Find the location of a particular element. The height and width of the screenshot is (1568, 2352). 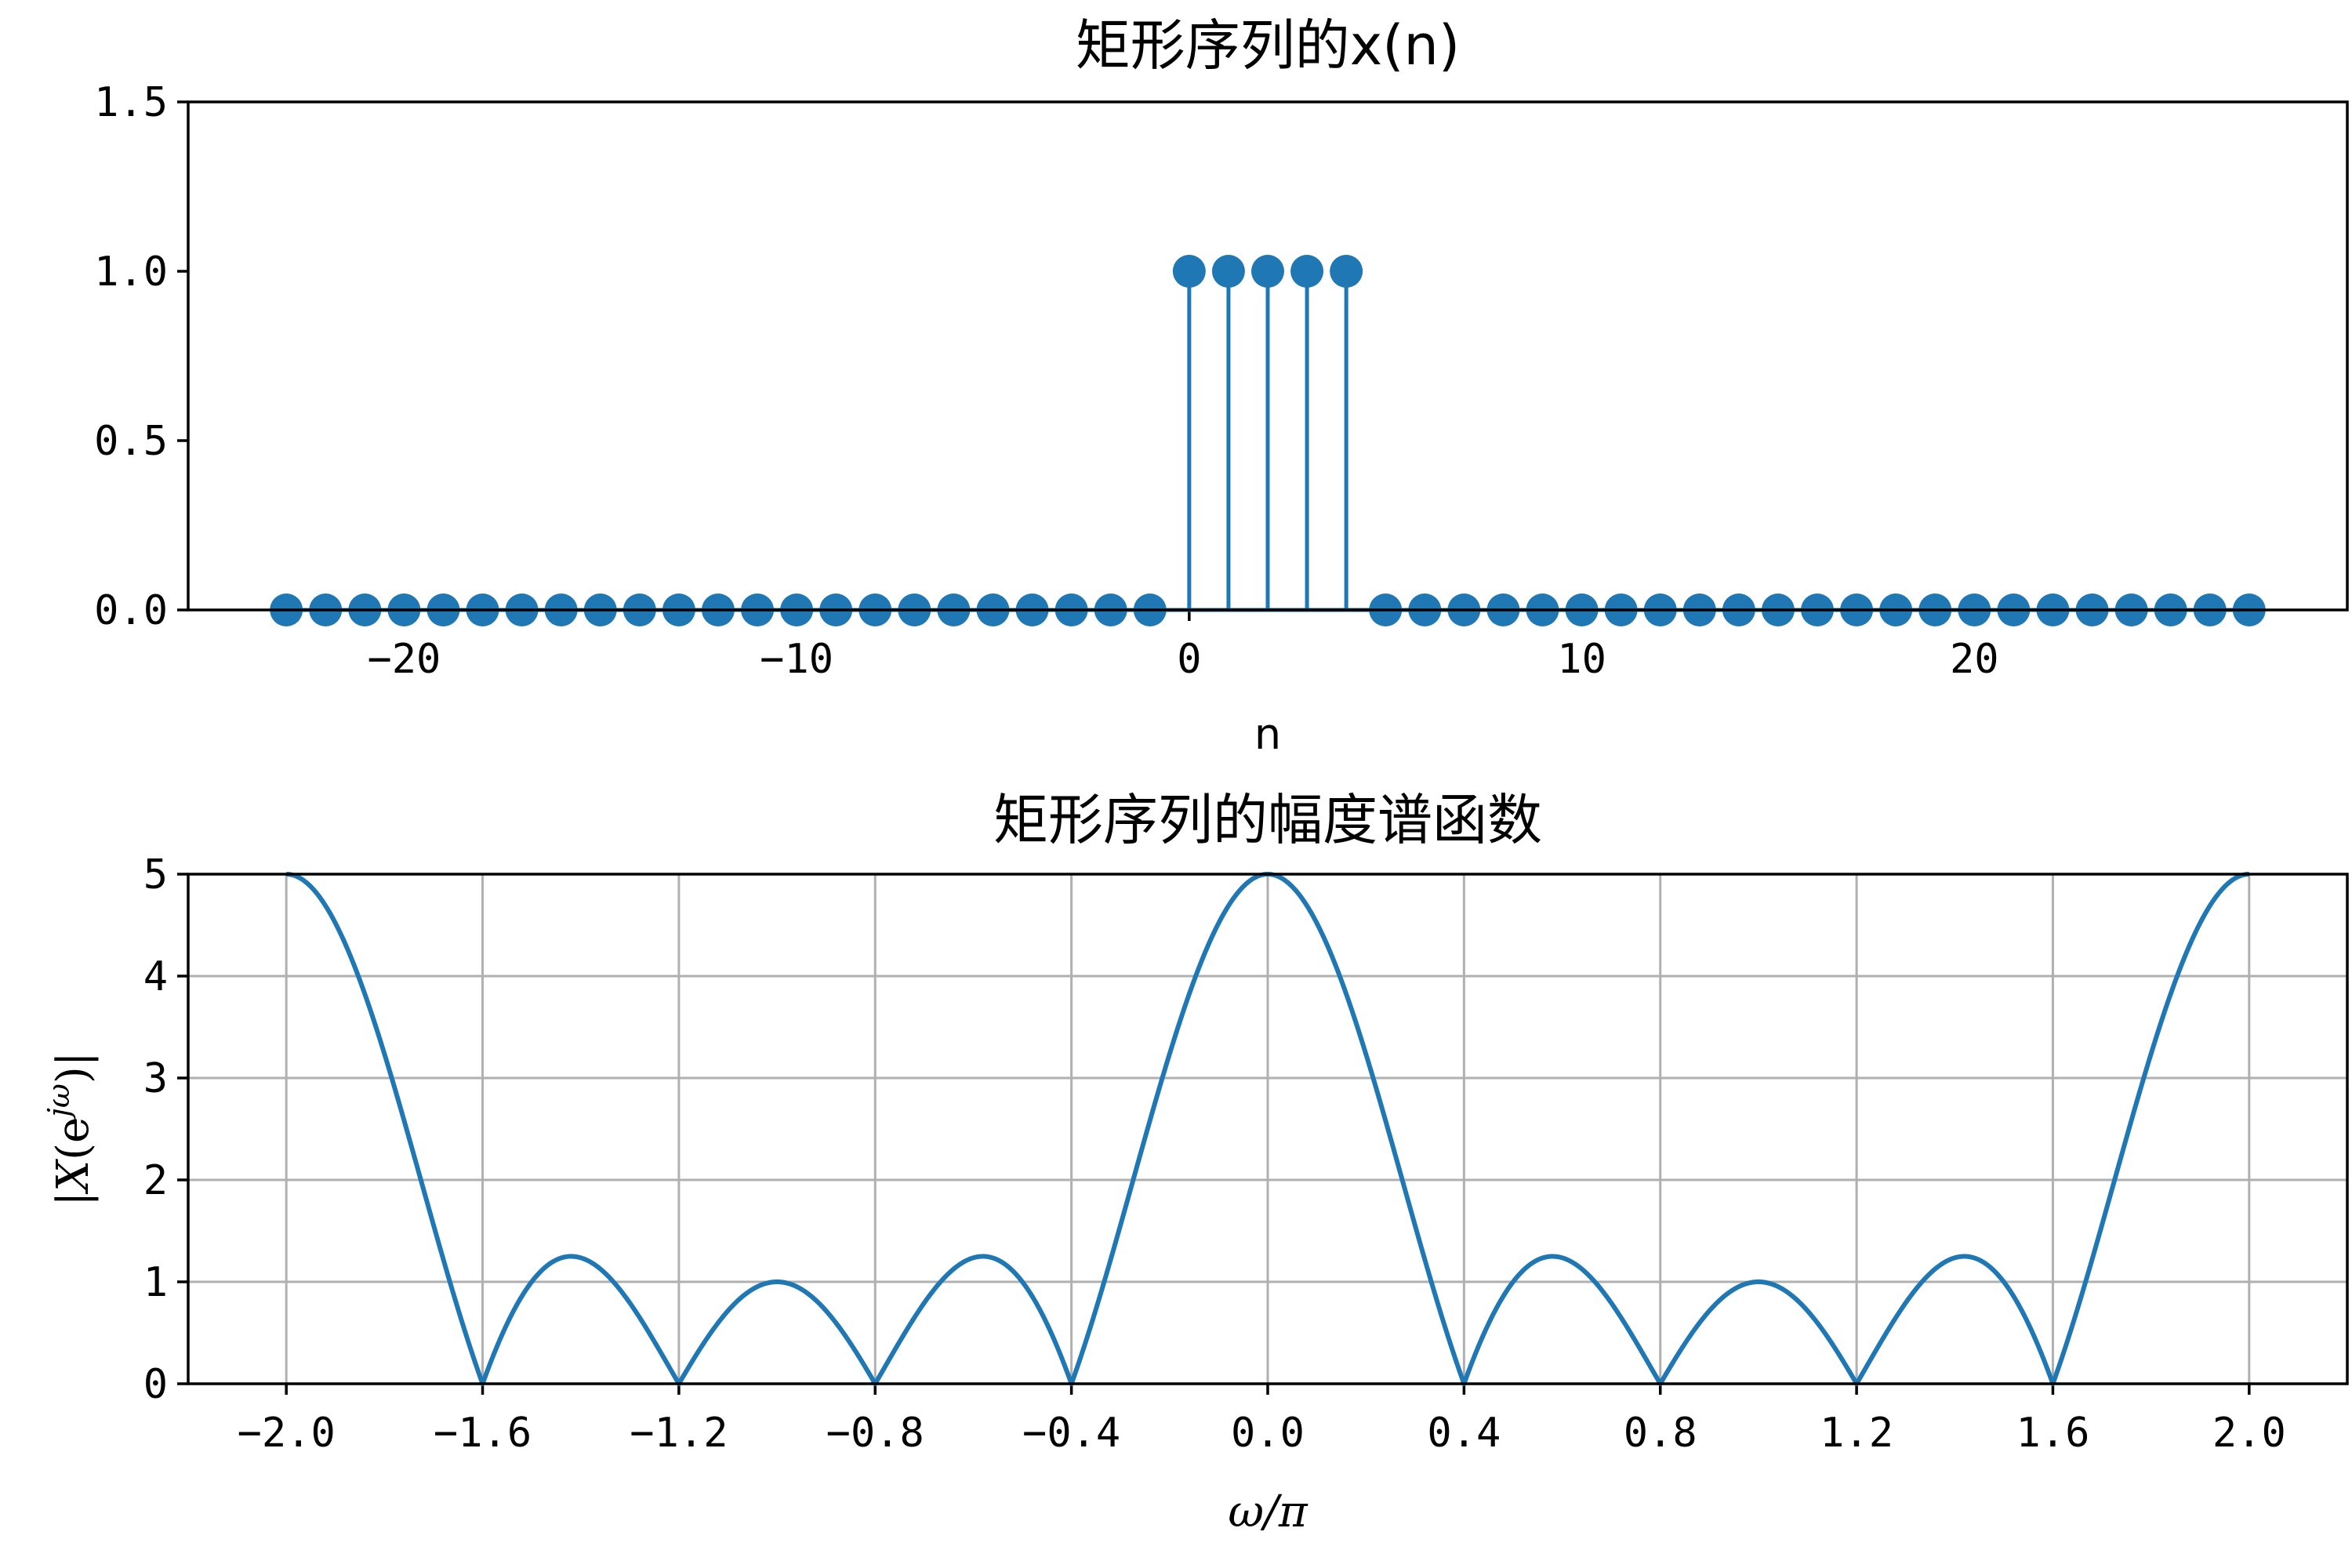

stem-plot-xtick-label: −10 is located at coordinates (796, 659).